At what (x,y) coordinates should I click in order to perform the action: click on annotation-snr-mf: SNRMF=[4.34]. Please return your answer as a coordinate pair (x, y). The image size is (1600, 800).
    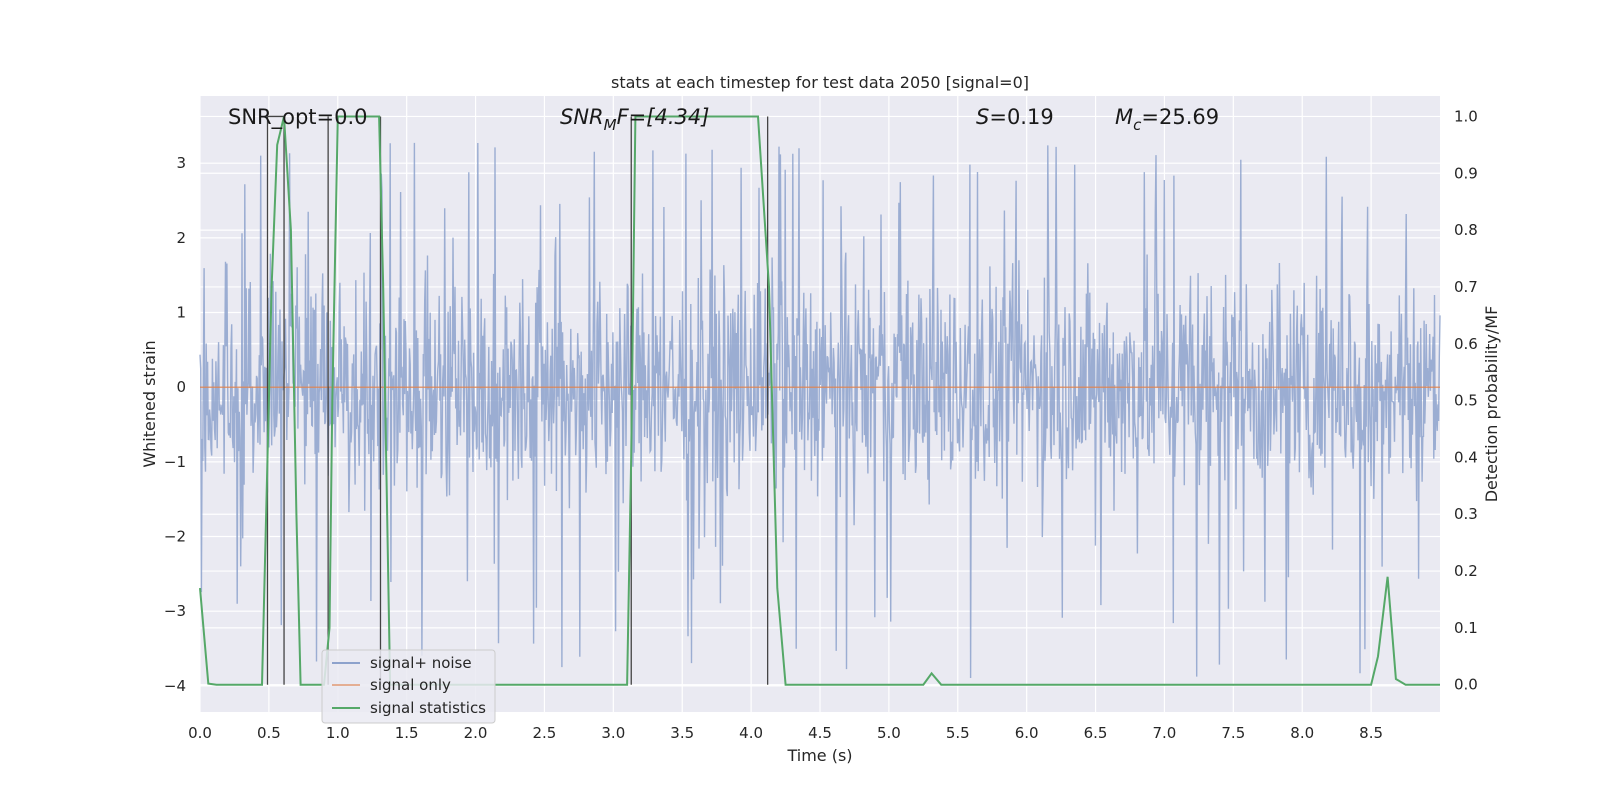
    Looking at the image, I should click on (634, 119).